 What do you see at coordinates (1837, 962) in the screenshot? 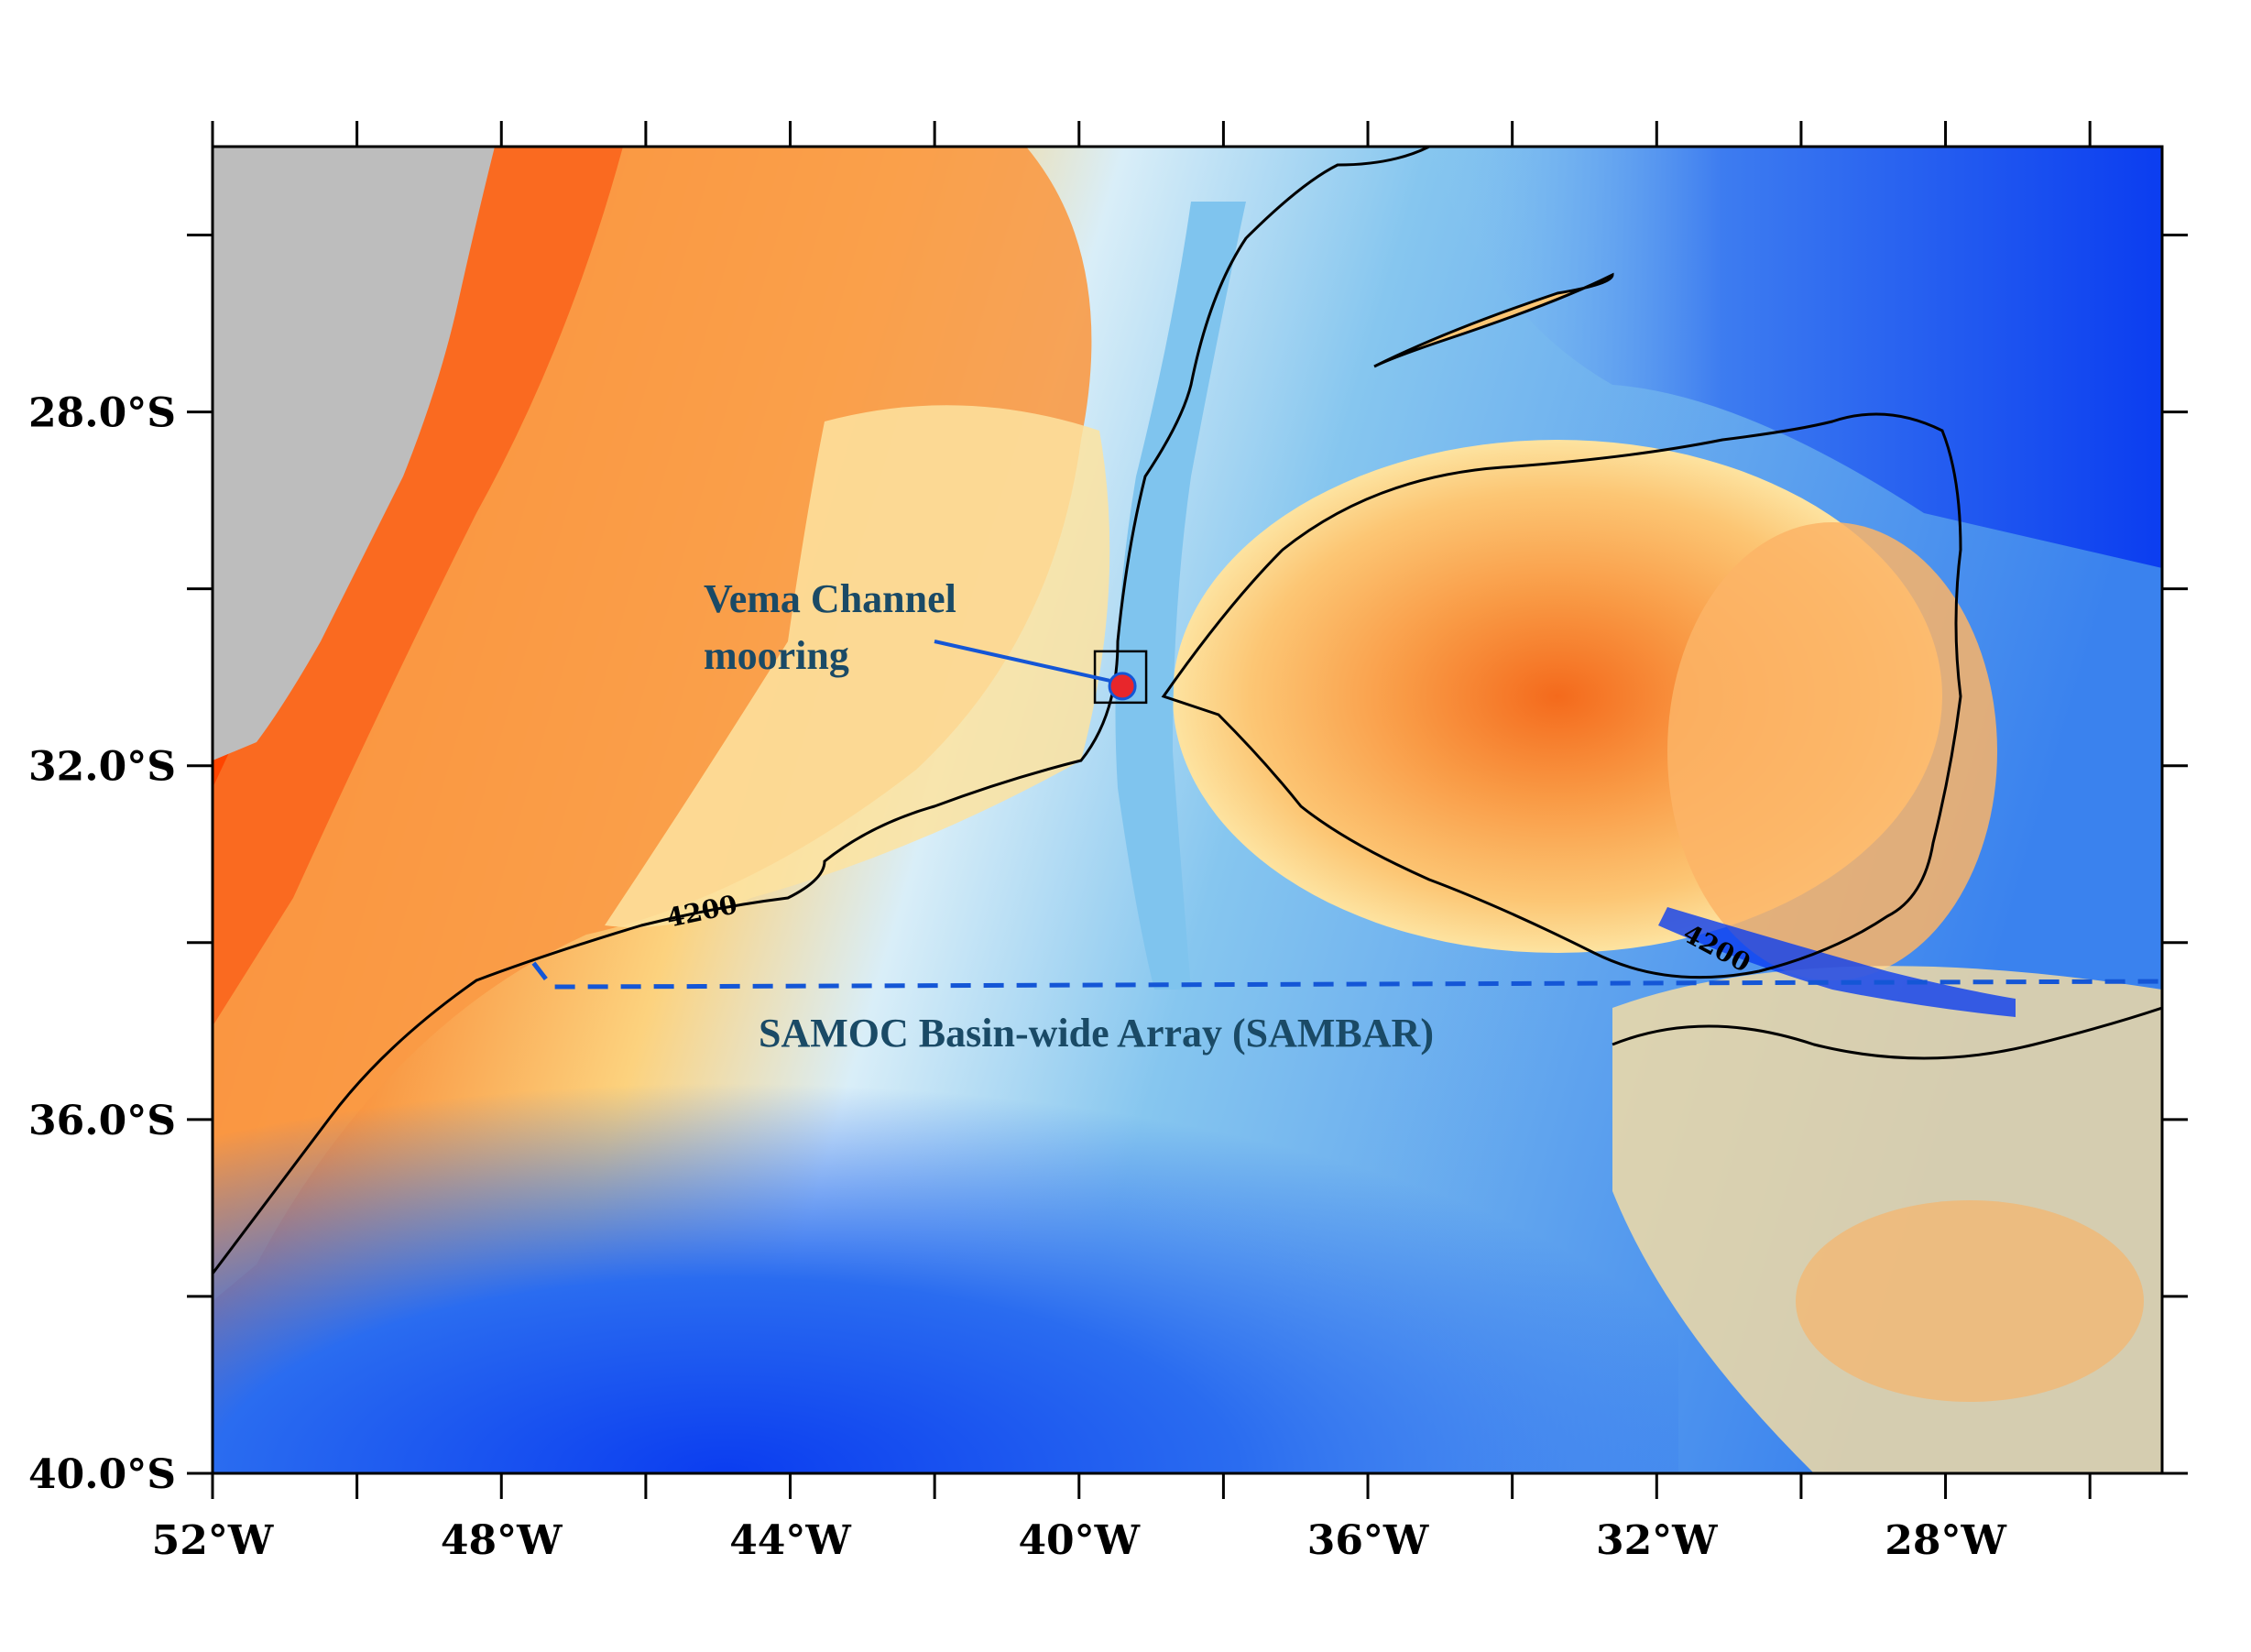
I see `hunter-channel` at bounding box center [1837, 962].